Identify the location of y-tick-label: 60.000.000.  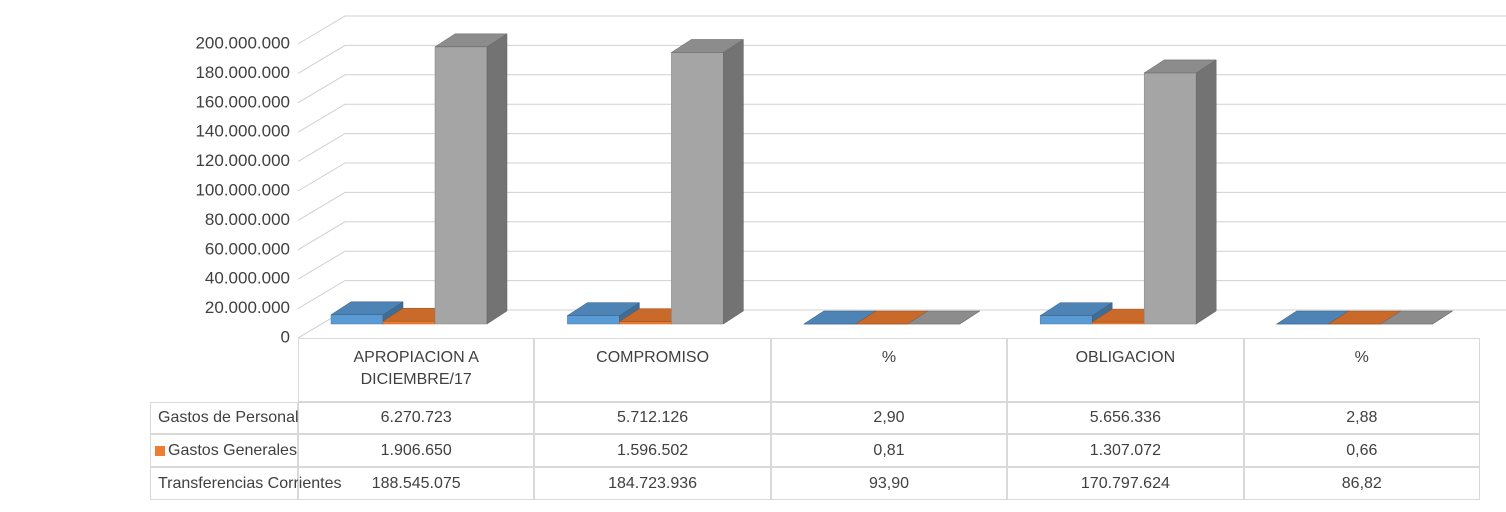
(247, 248).